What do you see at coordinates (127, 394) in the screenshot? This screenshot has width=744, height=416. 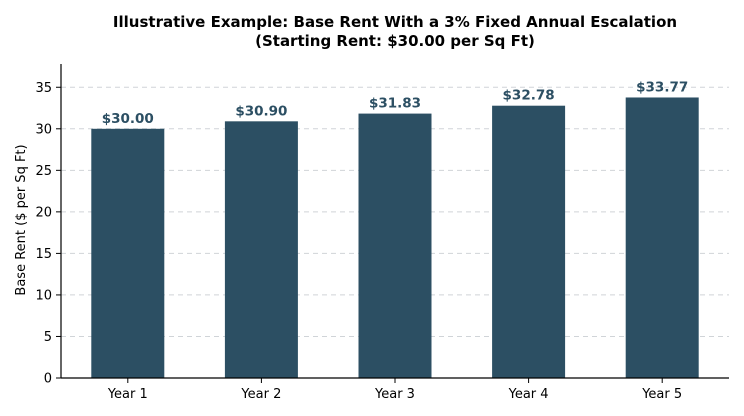 I see `x-tick-label: Year 1` at bounding box center [127, 394].